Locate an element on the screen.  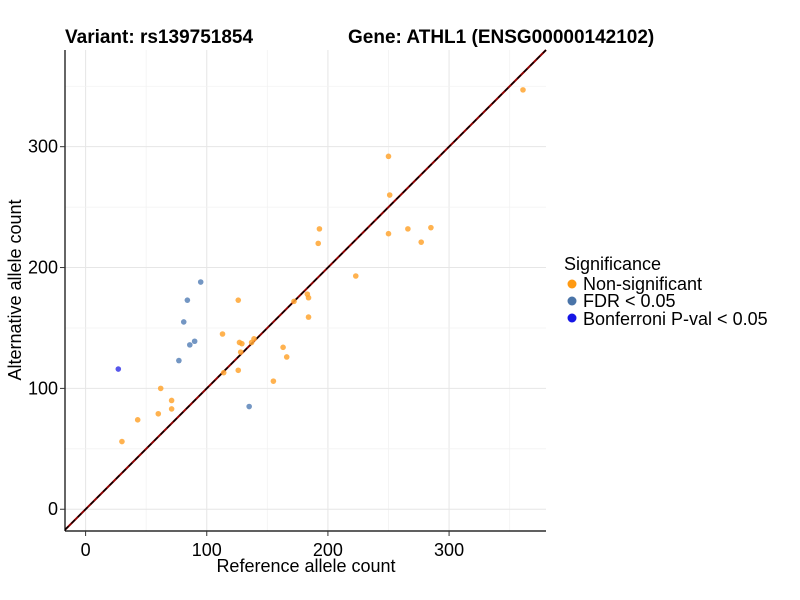
x-tick-label: 100 is located at coordinates (207, 550).